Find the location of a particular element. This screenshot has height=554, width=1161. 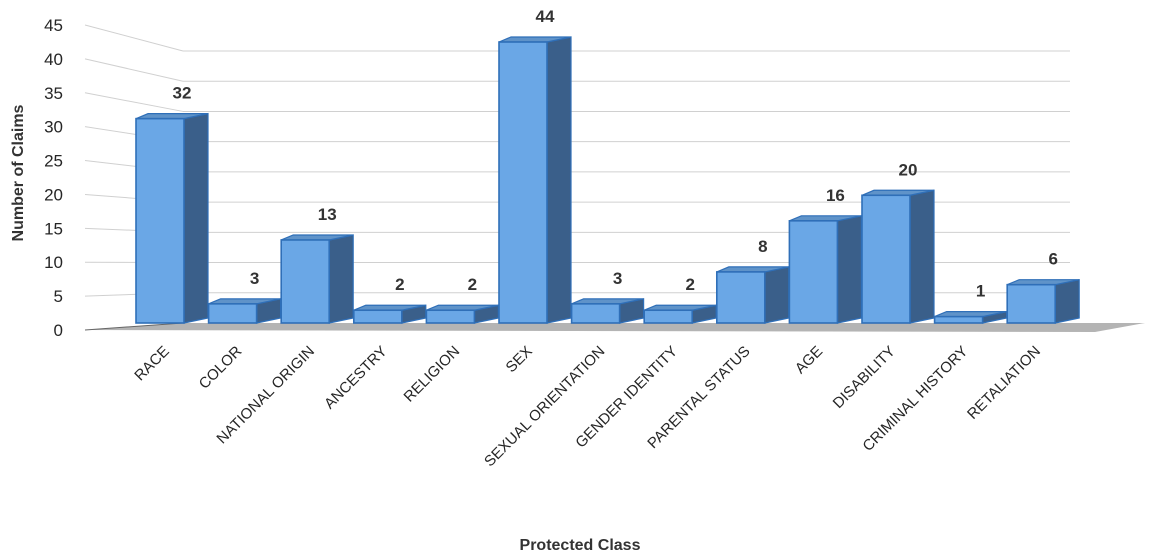

y-tick-label: 25 is located at coordinates (53, 161).